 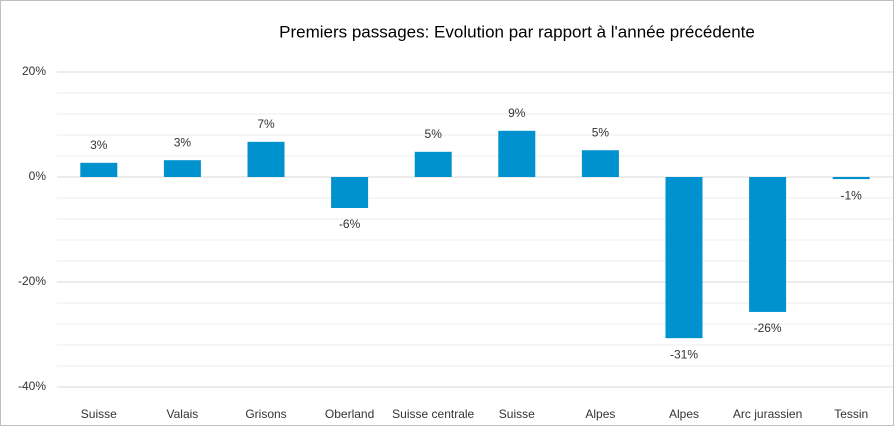 I want to click on data-label: -6%, so click(x=350, y=224).